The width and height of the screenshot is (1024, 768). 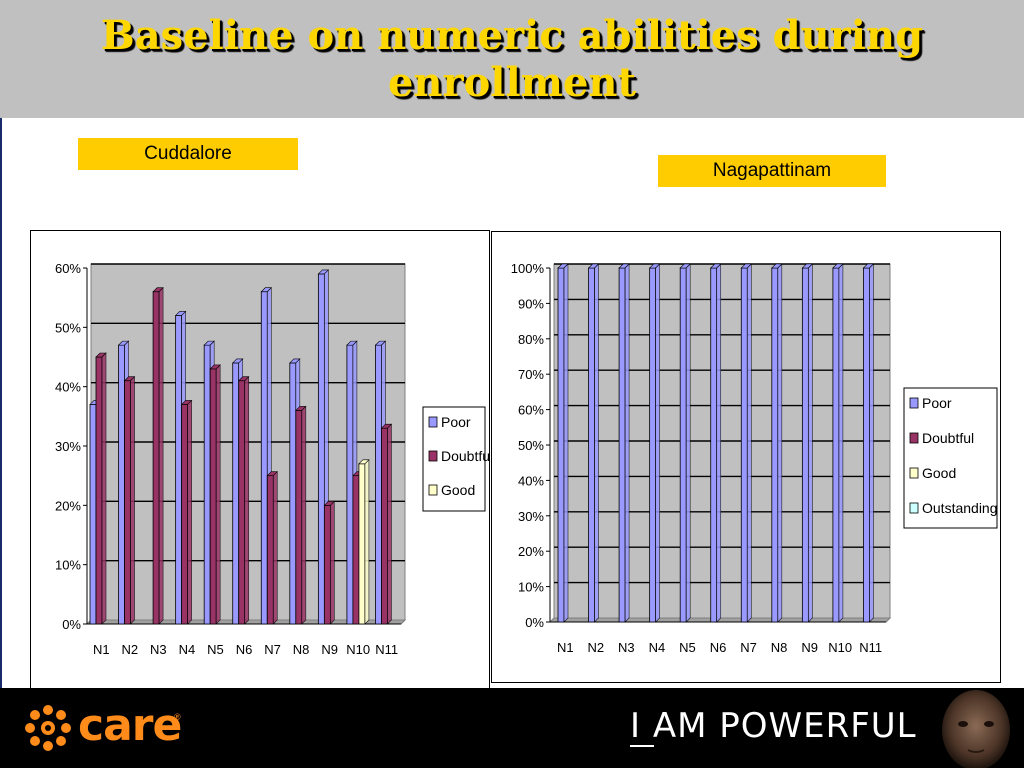 What do you see at coordinates (809, 647) in the screenshot?
I see `x-tick-label: N9` at bounding box center [809, 647].